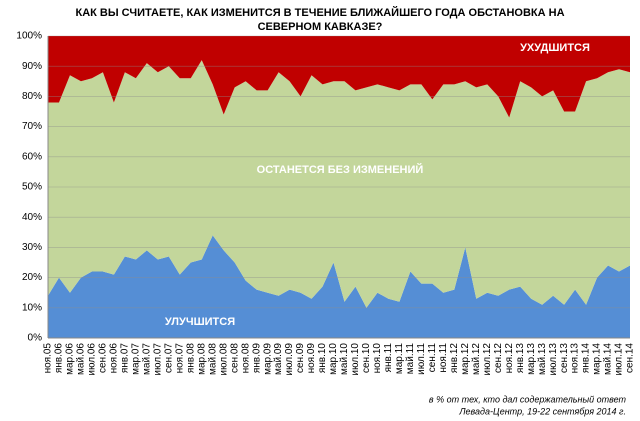  Describe the element at coordinates (32, 66) in the screenshot. I see `y-tick-label: 90%` at that location.